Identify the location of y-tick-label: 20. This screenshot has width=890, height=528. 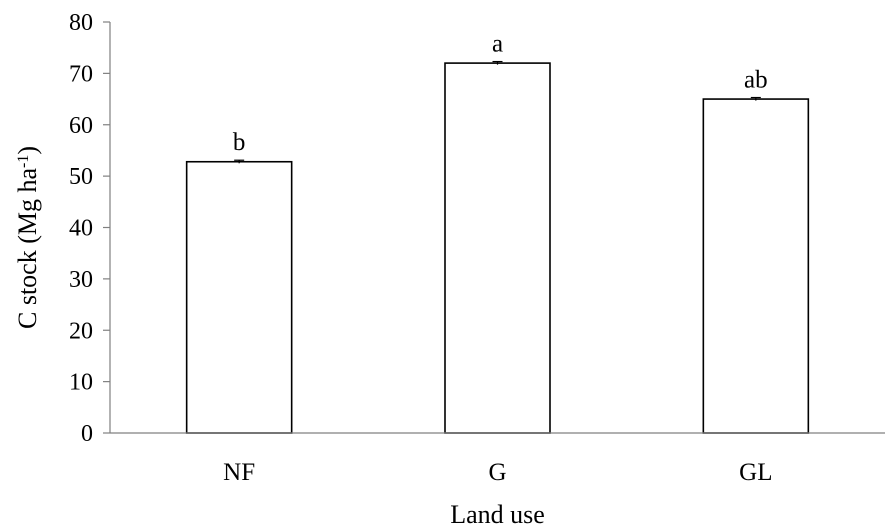
(81, 331).